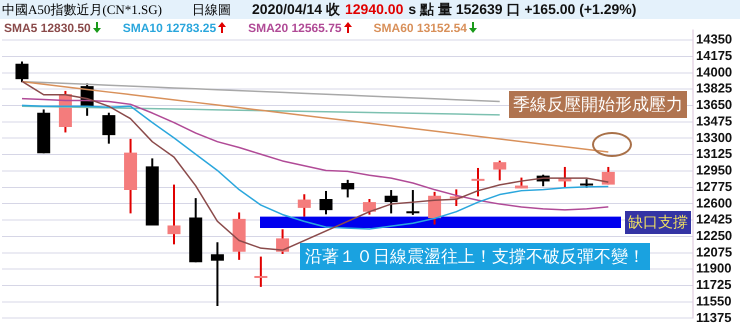 This screenshot has height=329, width=740. I want to click on y-tick-label: 11550, so click(714, 300).